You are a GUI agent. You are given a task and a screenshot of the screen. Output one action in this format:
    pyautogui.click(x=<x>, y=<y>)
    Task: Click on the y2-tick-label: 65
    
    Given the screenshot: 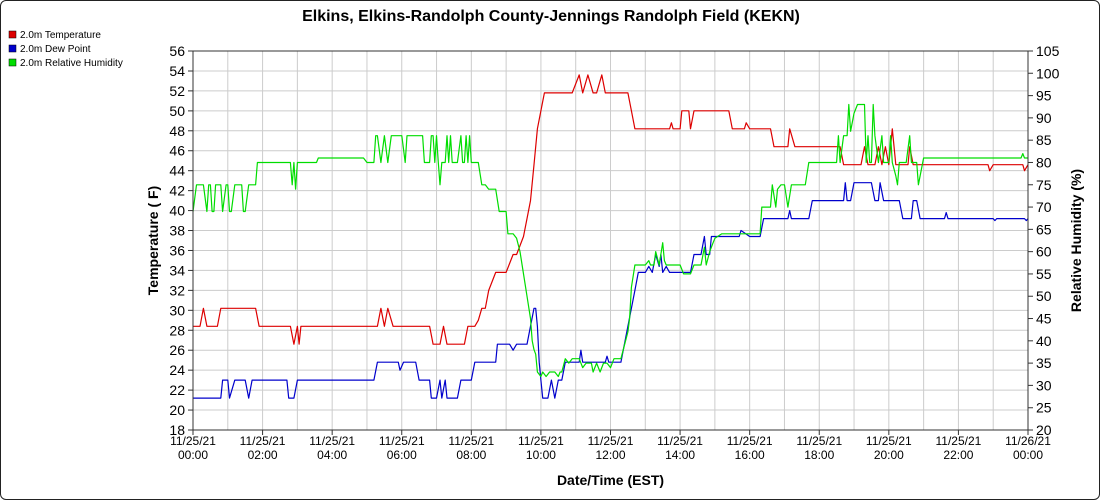 What is the action you would take?
    pyautogui.click(x=1044, y=229)
    